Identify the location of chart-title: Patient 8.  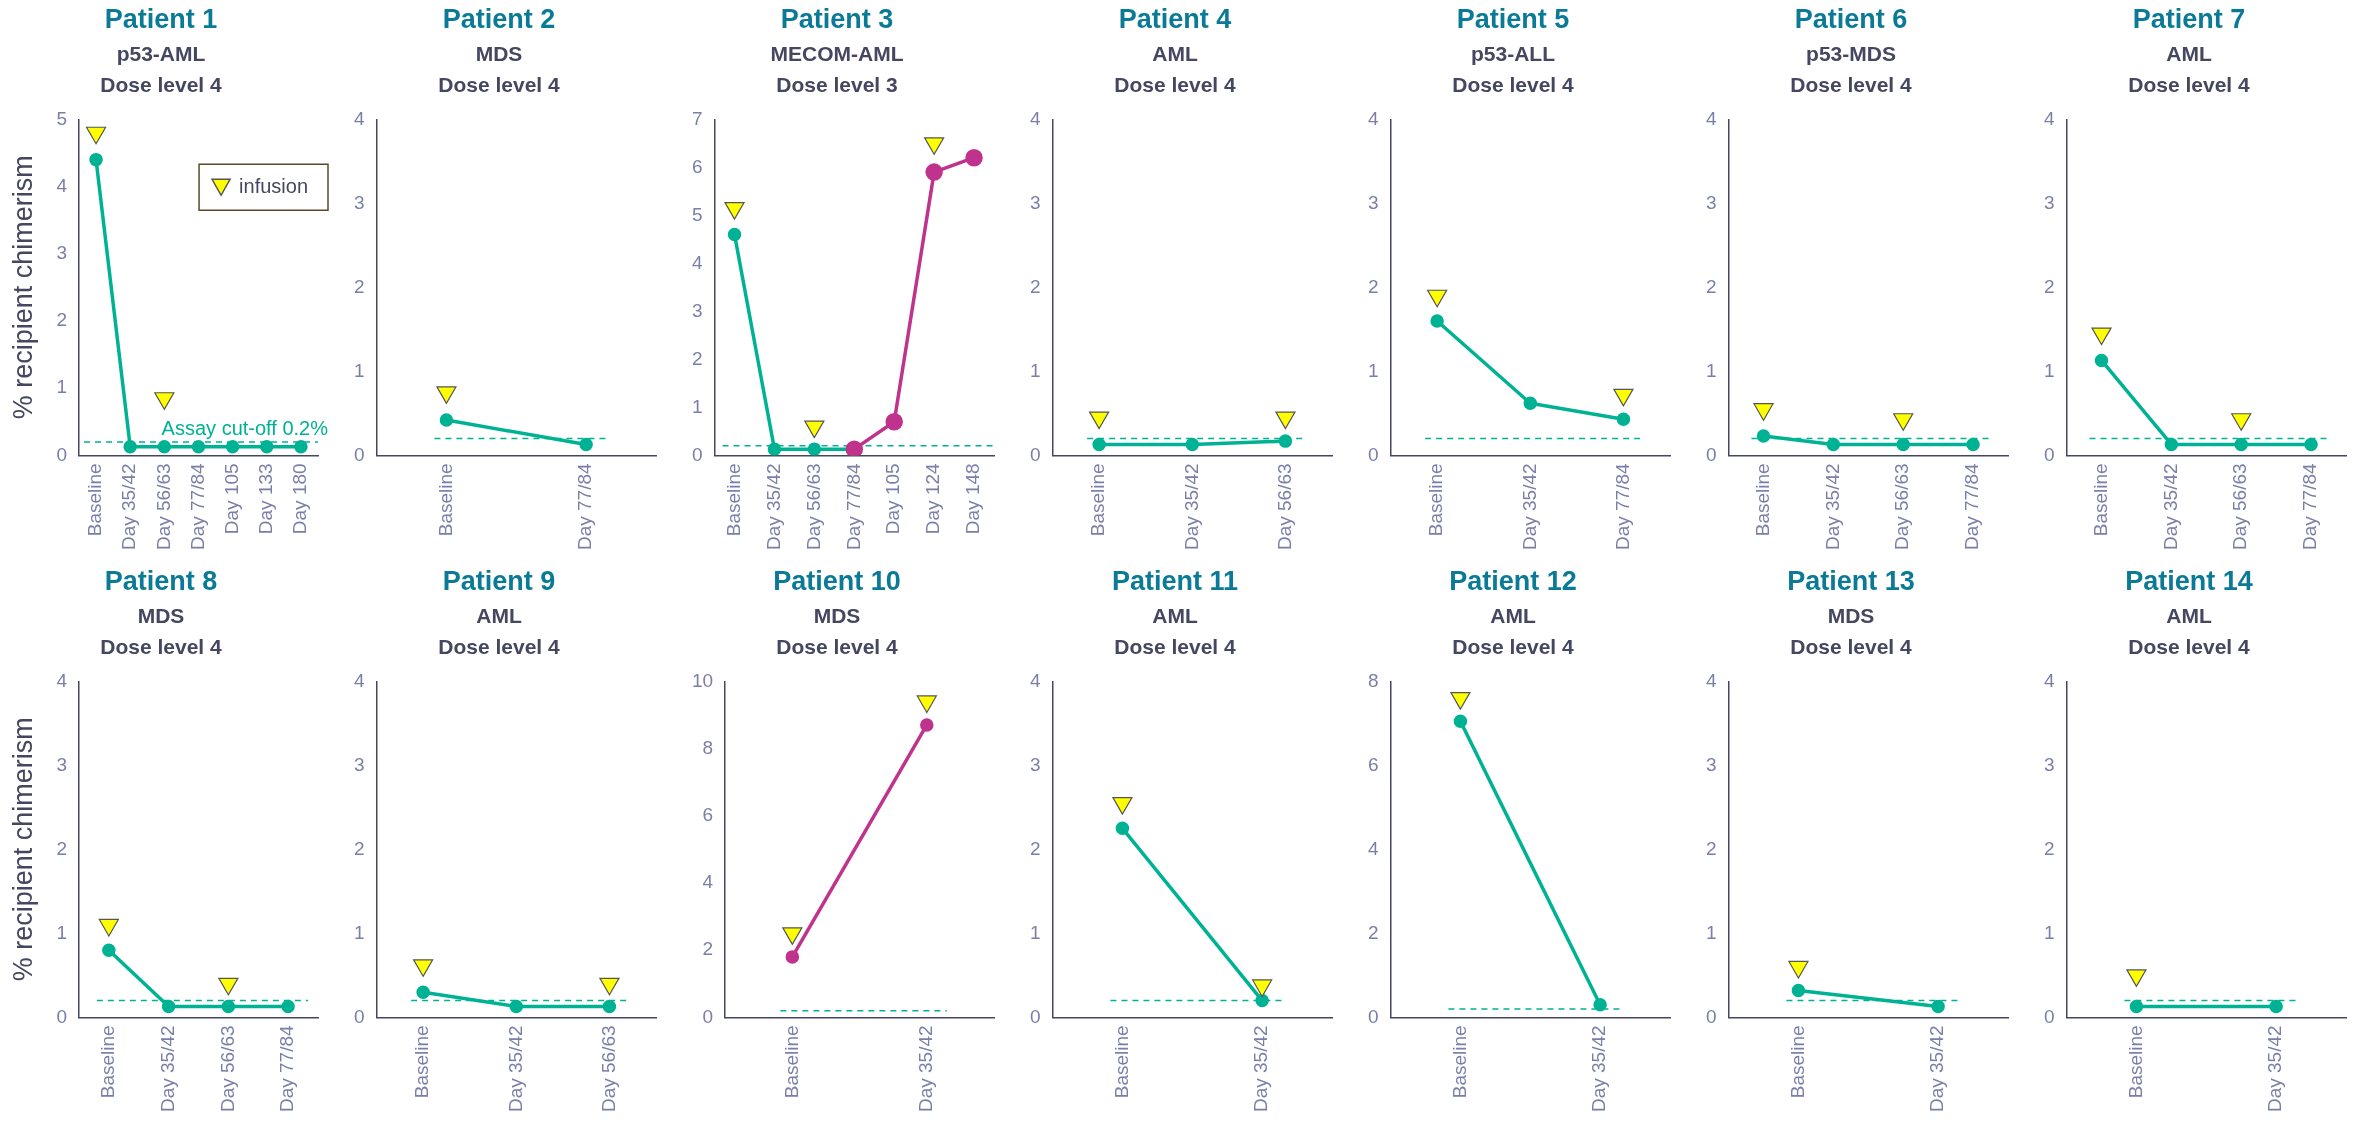
(161, 580).